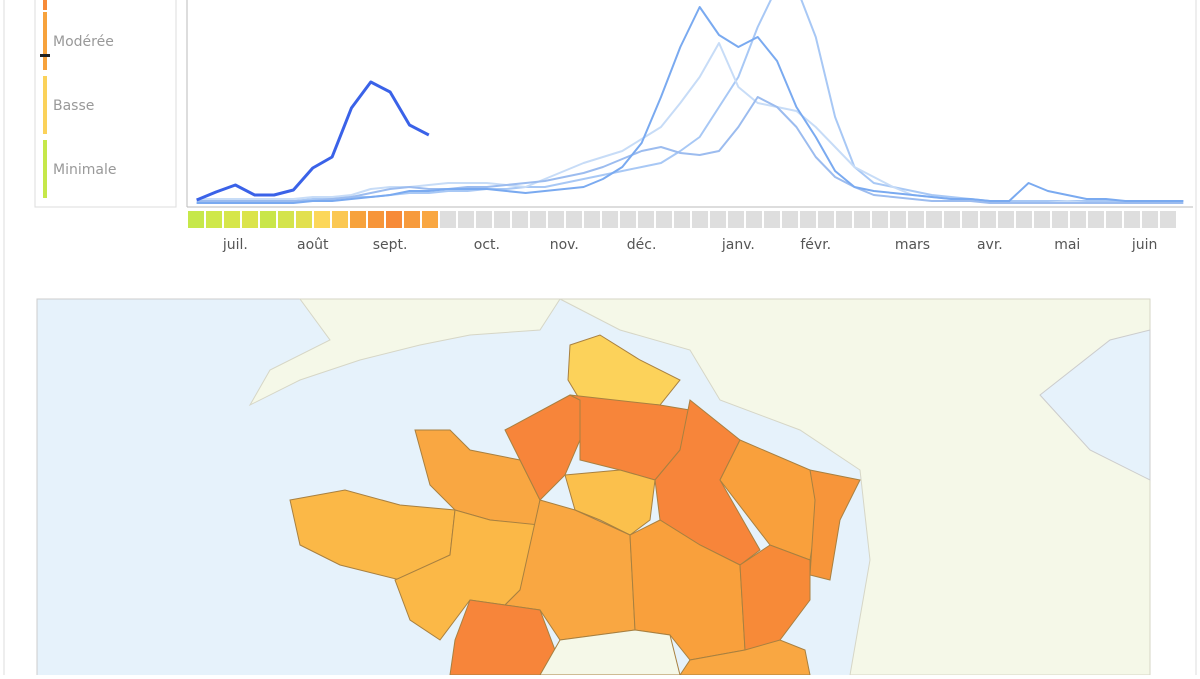 The height and width of the screenshot is (679, 1200). I want to click on legend-label: Modérée, so click(83, 42).